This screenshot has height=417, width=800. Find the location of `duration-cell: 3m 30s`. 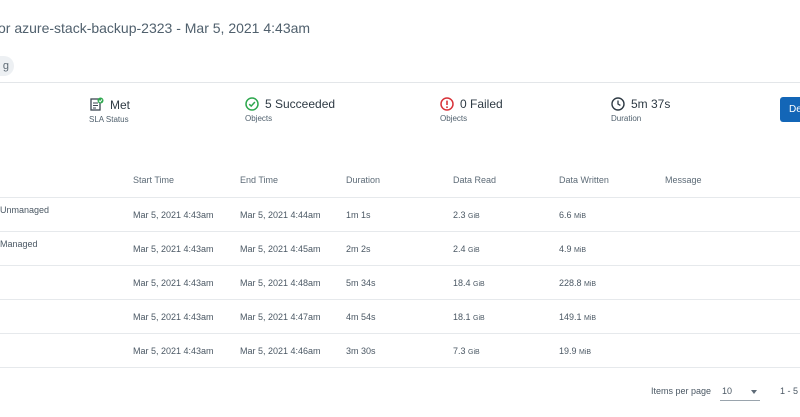

duration-cell: 3m 30s is located at coordinates (361, 351).